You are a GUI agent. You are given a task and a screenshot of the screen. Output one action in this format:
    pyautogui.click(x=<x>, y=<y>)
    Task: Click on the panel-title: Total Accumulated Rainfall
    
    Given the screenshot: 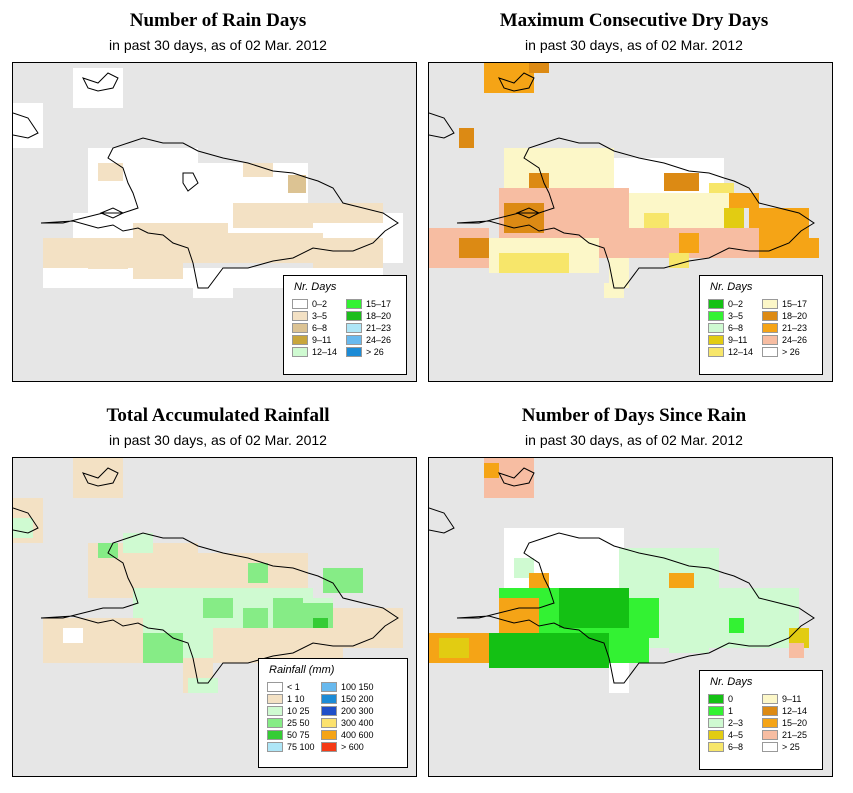 What is the action you would take?
    pyautogui.click(x=218, y=415)
    